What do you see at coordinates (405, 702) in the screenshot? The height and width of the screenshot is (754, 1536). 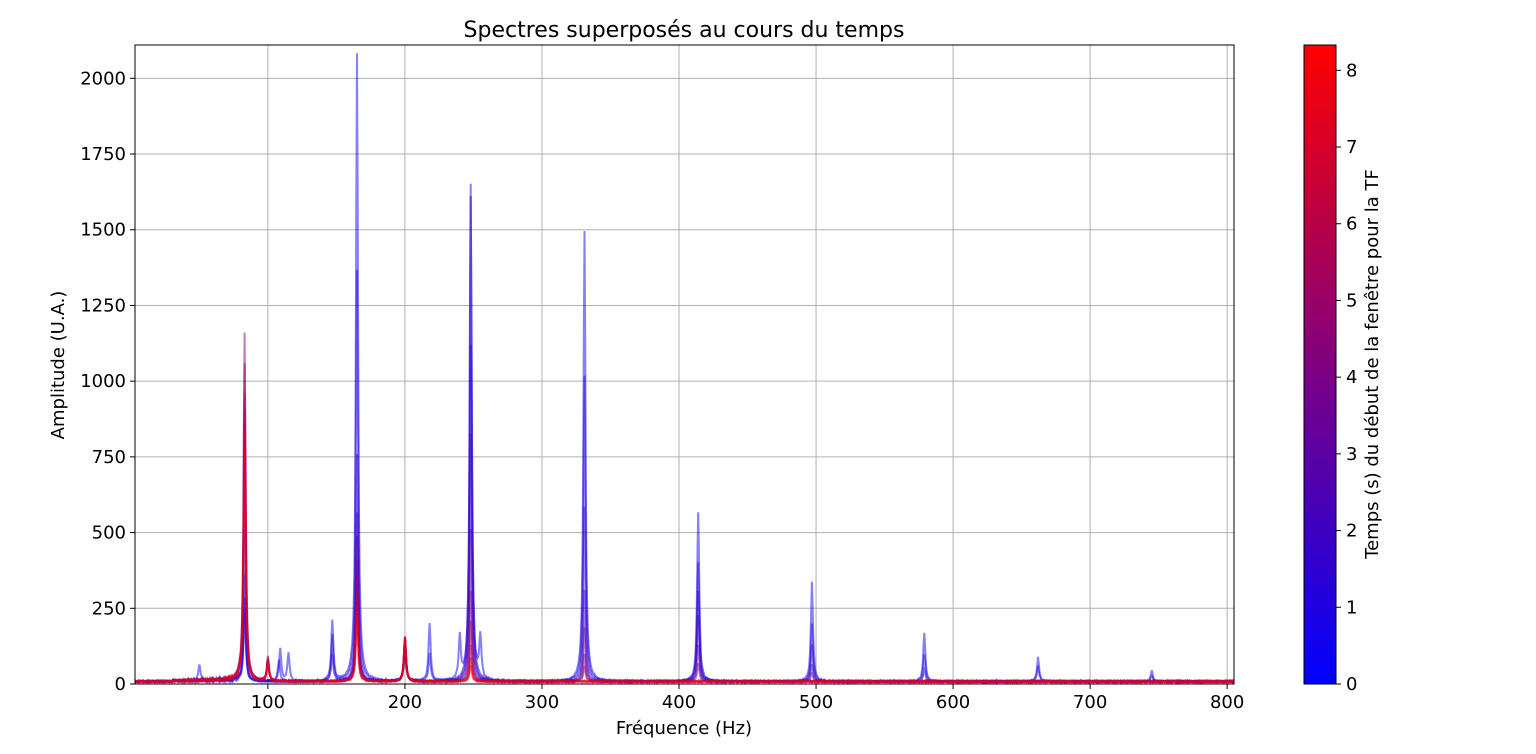 I see `x-tick-label: 200` at bounding box center [405, 702].